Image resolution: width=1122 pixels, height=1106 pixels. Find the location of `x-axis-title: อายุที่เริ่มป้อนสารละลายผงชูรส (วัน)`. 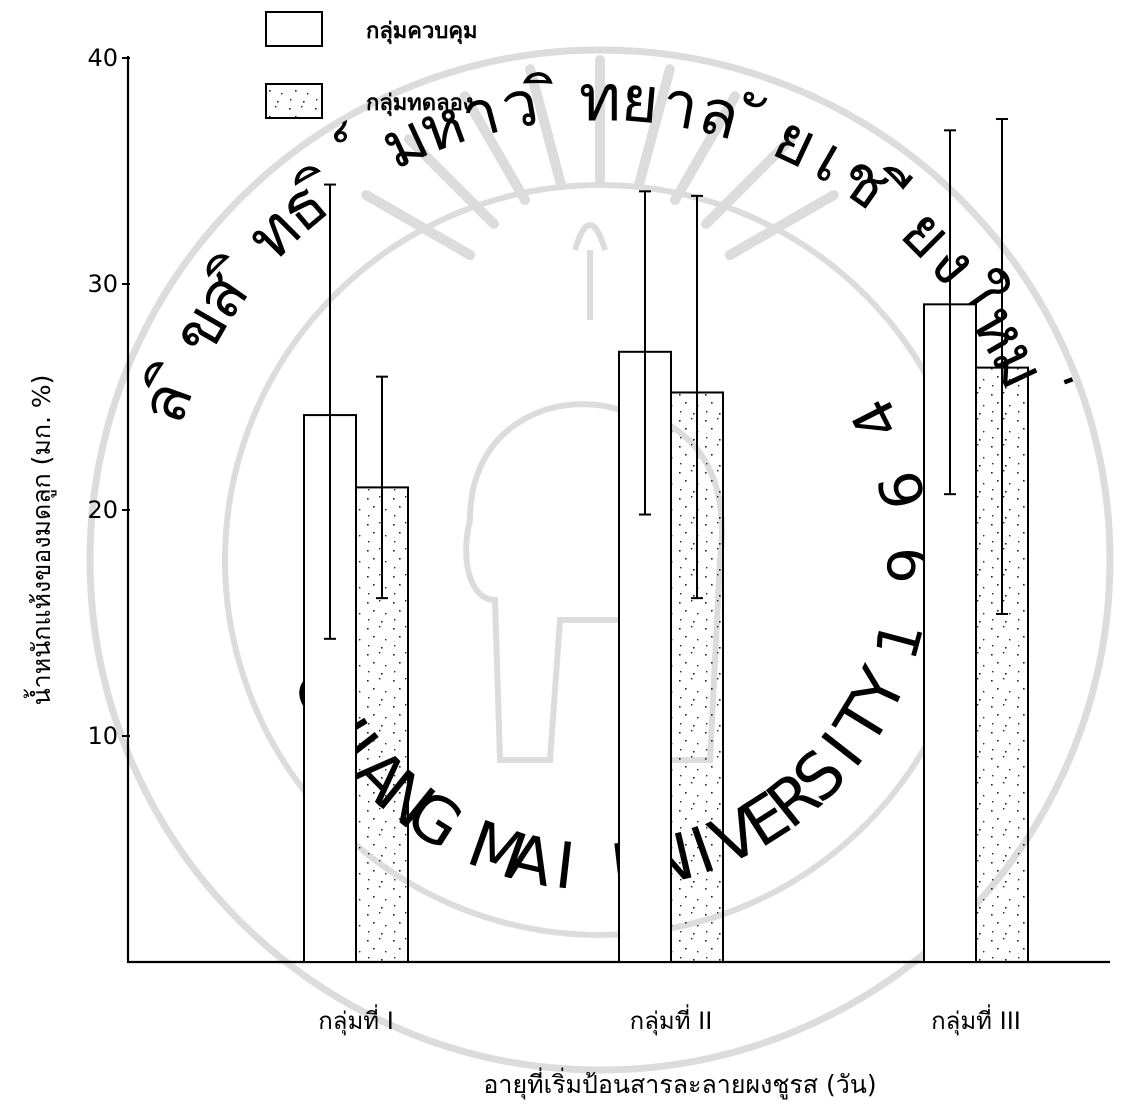

x-axis-title: อายุที่เริ่มป้อนสารละลายผงชูรส (วัน) is located at coordinates (679, 1083).